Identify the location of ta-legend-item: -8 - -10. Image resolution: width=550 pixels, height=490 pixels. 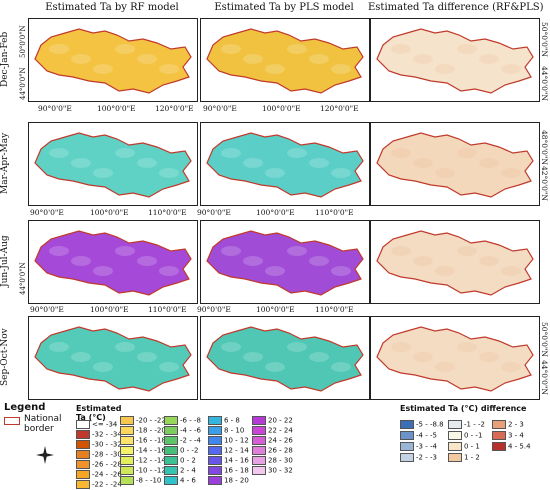
(140, 480).